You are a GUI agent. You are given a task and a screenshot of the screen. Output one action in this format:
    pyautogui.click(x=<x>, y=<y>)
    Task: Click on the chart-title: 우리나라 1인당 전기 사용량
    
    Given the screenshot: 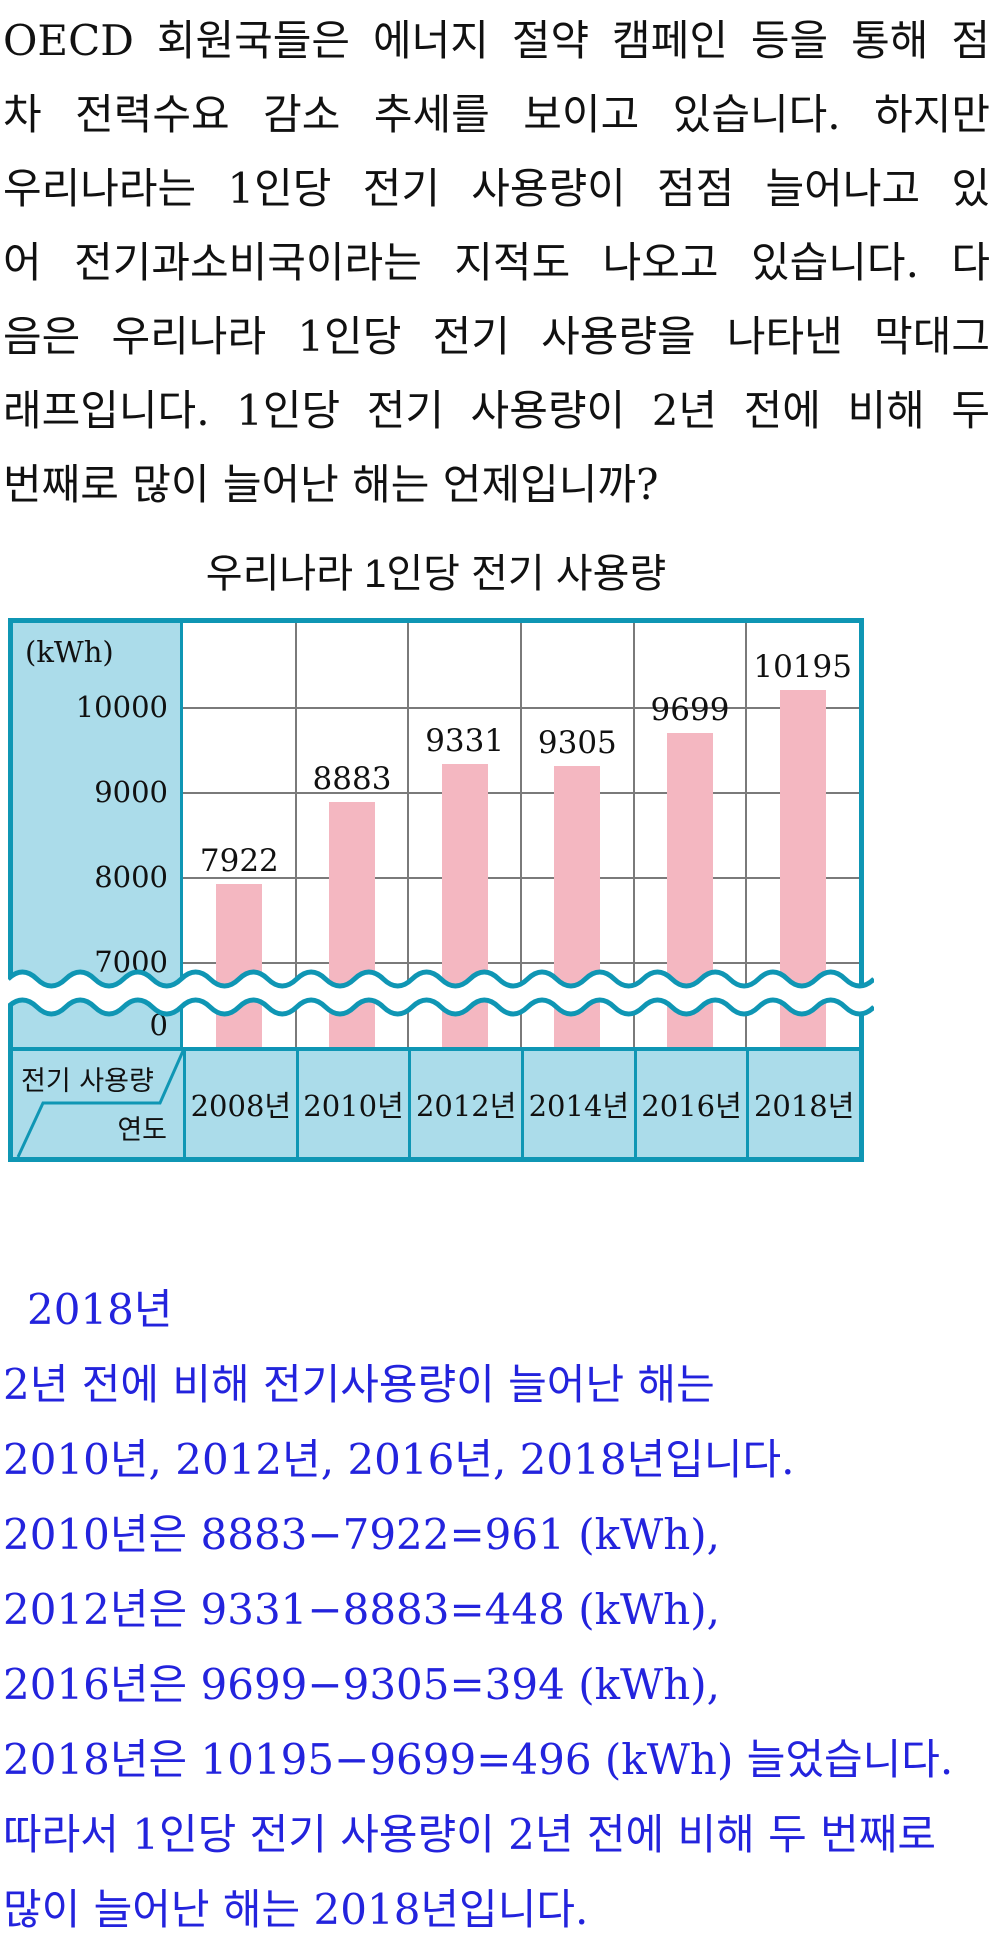 What is the action you would take?
    pyautogui.click(x=436, y=574)
    